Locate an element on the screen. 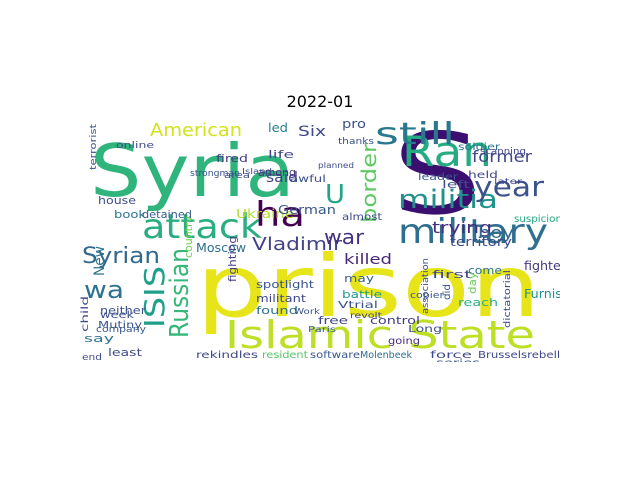 The width and height of the screenshot is (640, 480). word-found: found is located at coordinates (277, 310).